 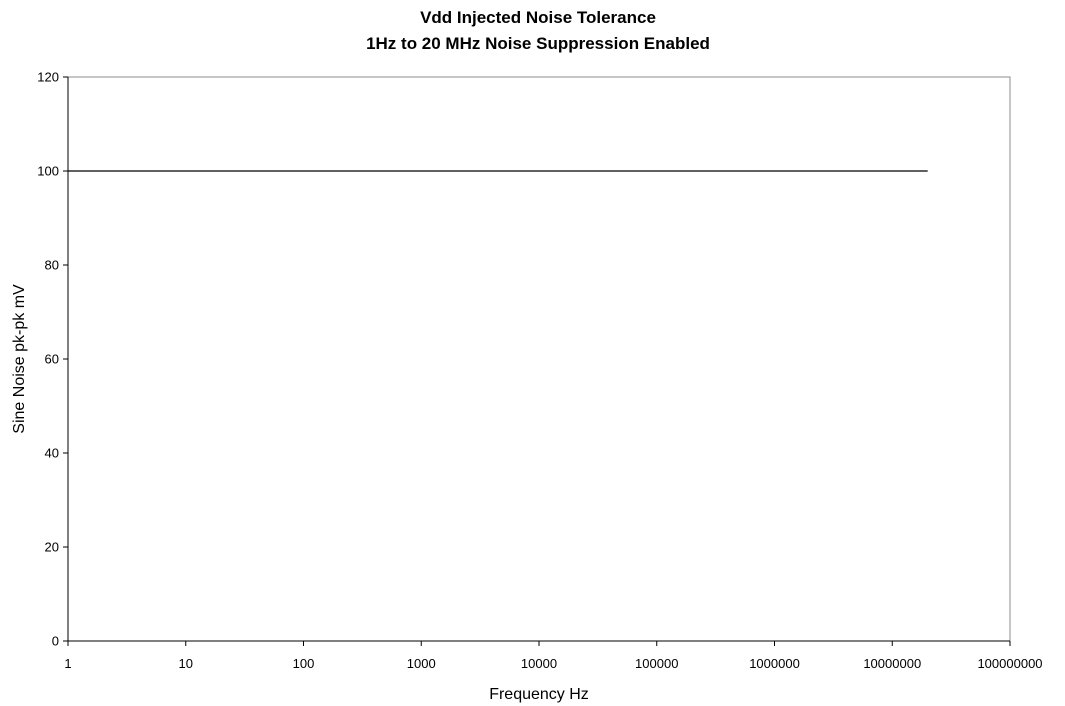 I want to click on y-tick-label: 120, so click(x=48, y=77).